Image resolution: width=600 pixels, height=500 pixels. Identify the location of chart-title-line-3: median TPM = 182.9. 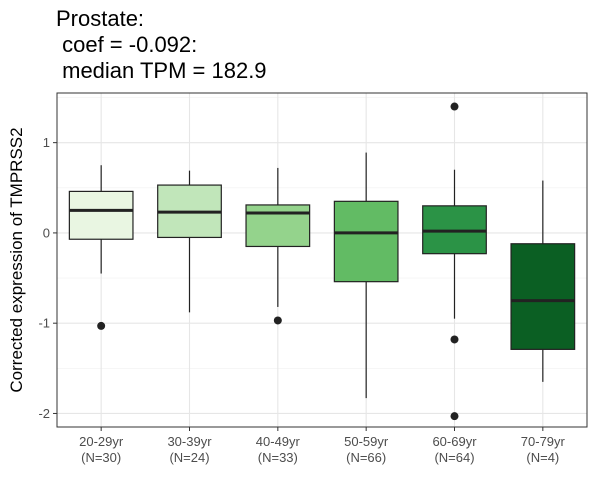
(161, 70).